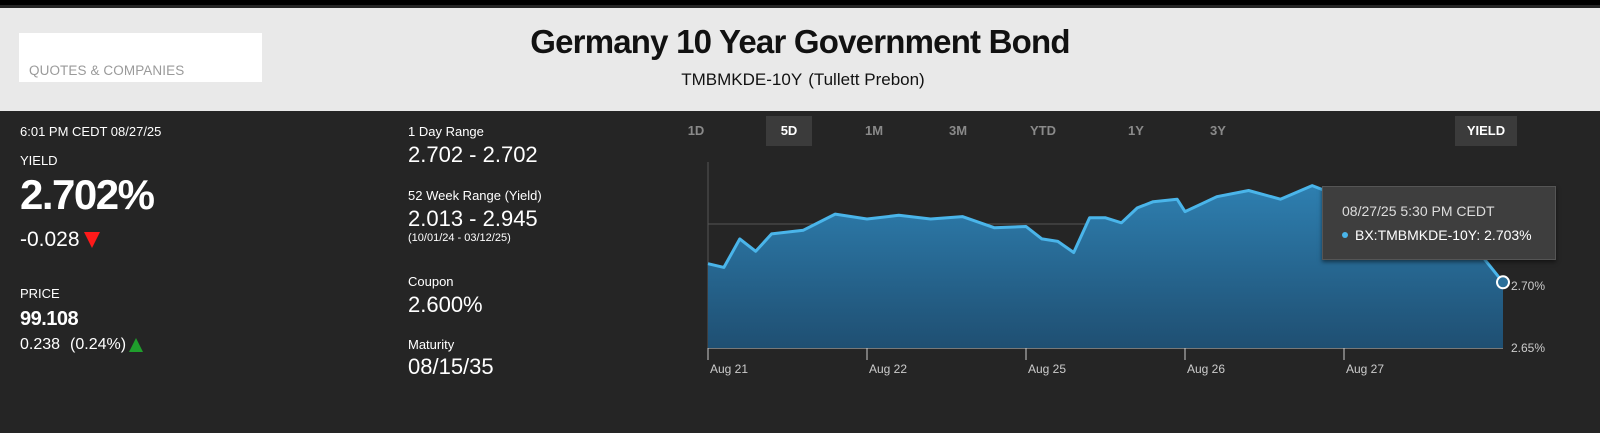 Image resolution: width=1600 pixels, height=433 pixels. I want to click on quotes-search: QUOTES & COMPANIES, so click(140, 57).